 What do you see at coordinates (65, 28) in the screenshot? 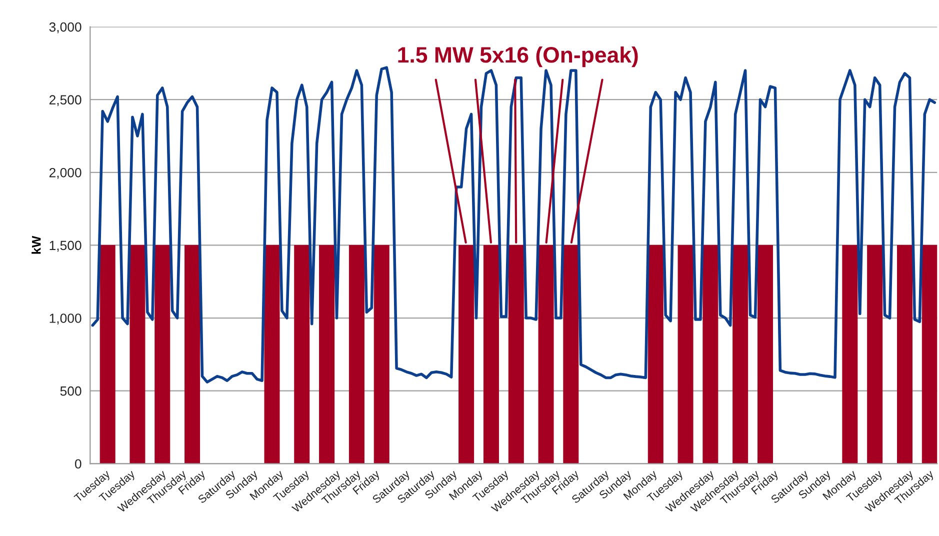
I see `y-tick-label: 3,000` at bounding box center [65, 28].